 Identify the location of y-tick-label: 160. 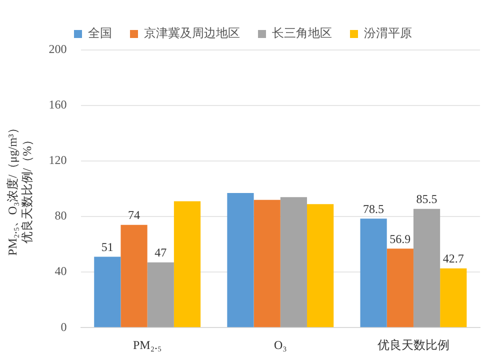
(57, 105).